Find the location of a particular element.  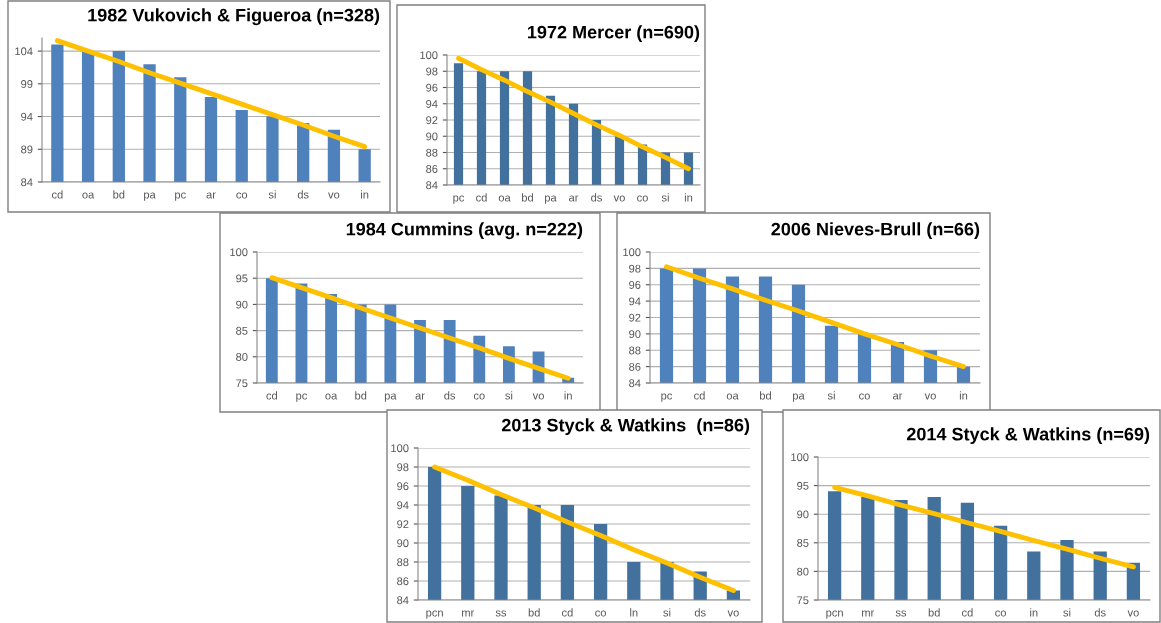

x-tick-label: ln is located at coordinates (634, 612).